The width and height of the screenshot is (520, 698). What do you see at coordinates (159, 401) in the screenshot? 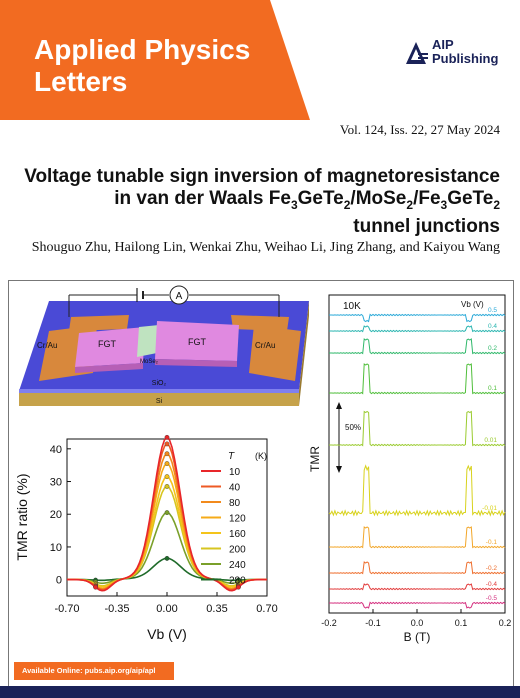
I see `substrate-label: Si` at bounding box center [159, 401].